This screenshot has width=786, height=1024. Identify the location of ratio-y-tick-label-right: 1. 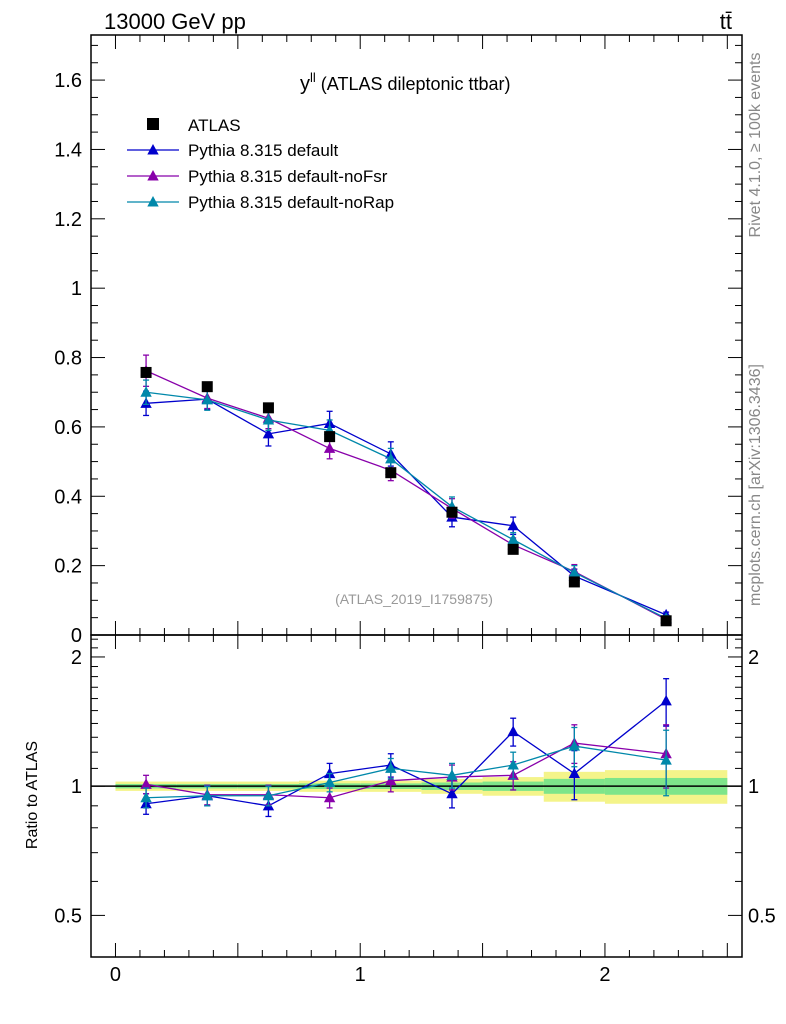
(753, 787).